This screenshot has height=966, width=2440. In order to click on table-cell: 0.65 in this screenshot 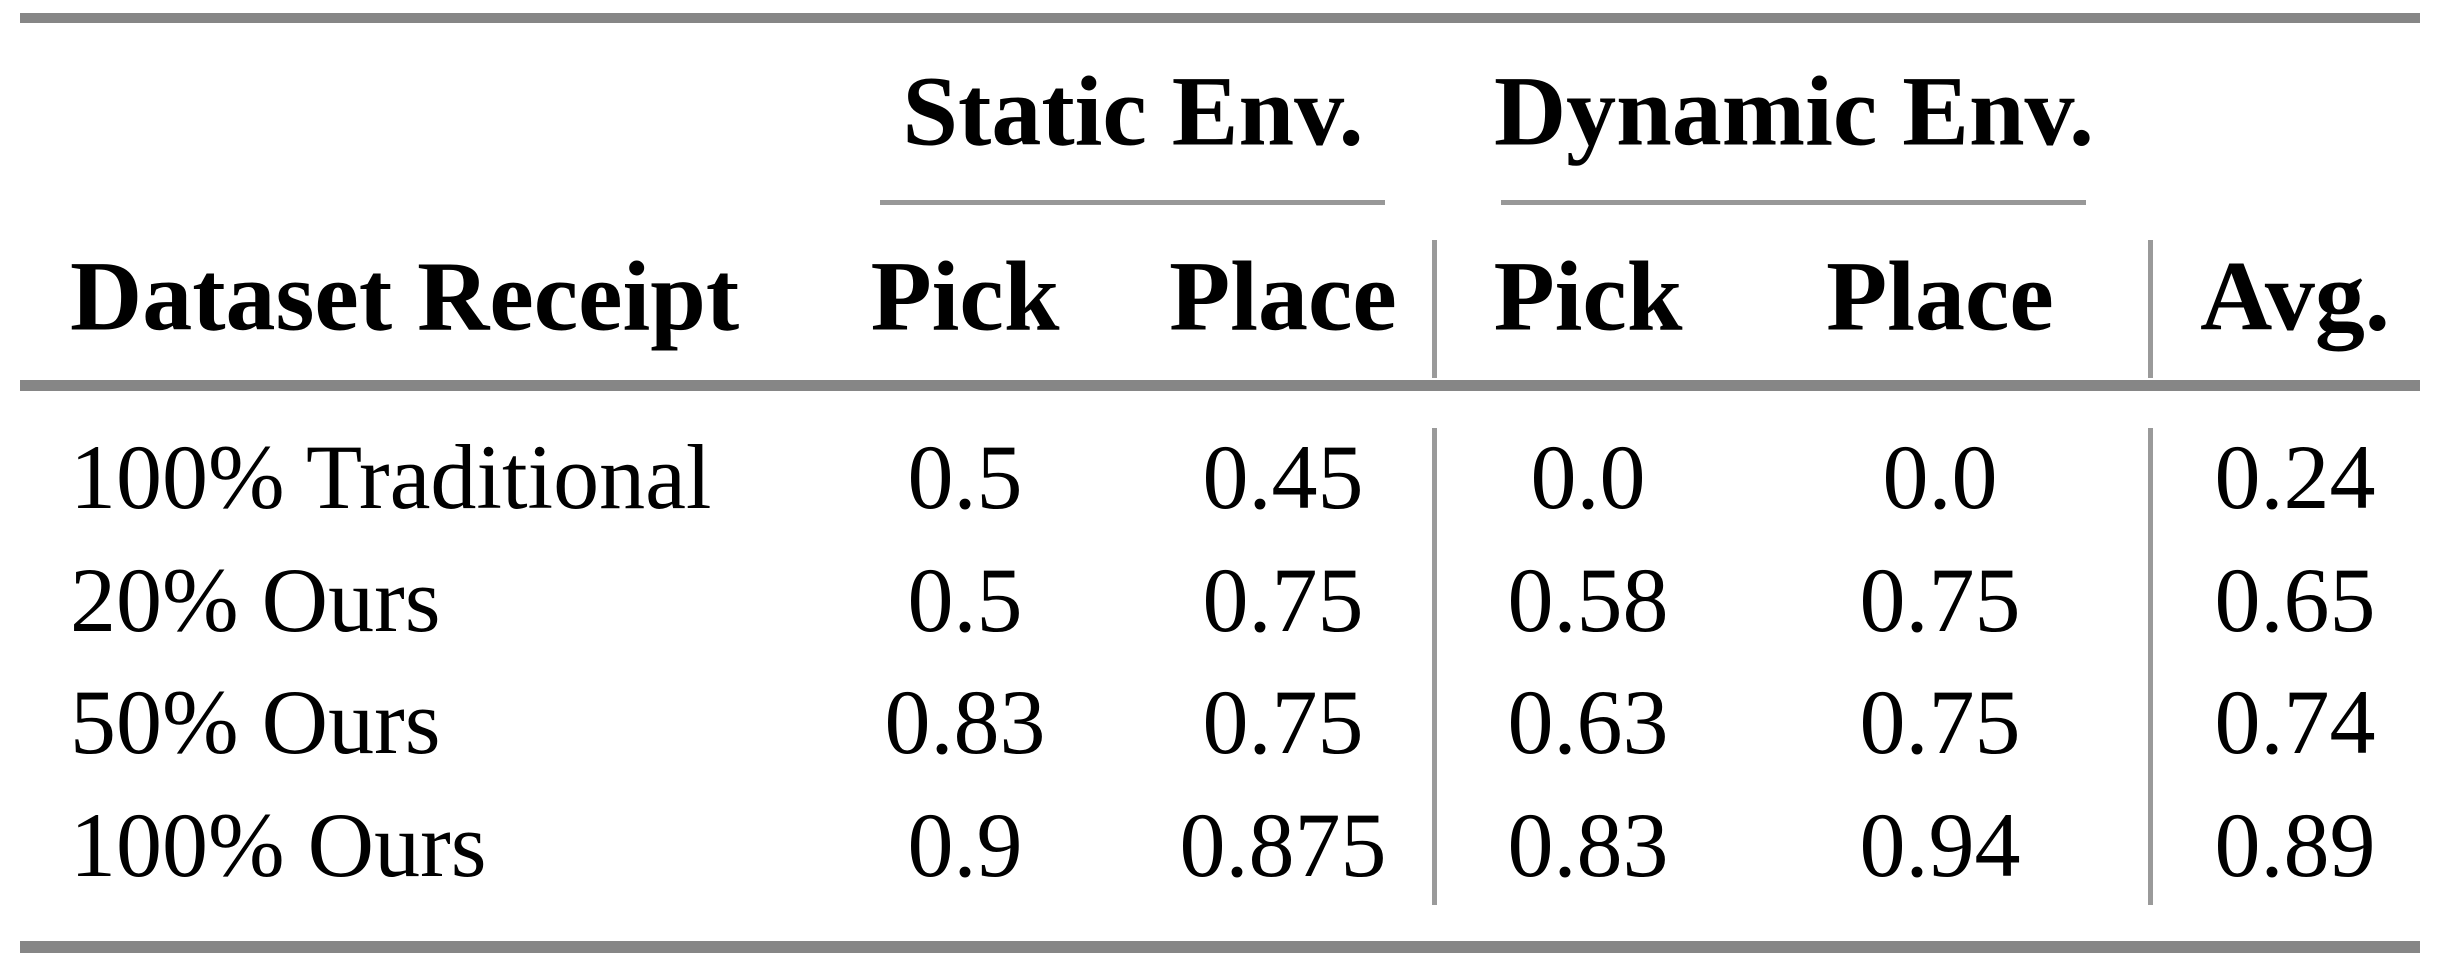, I will do `click(2295, 600)`.